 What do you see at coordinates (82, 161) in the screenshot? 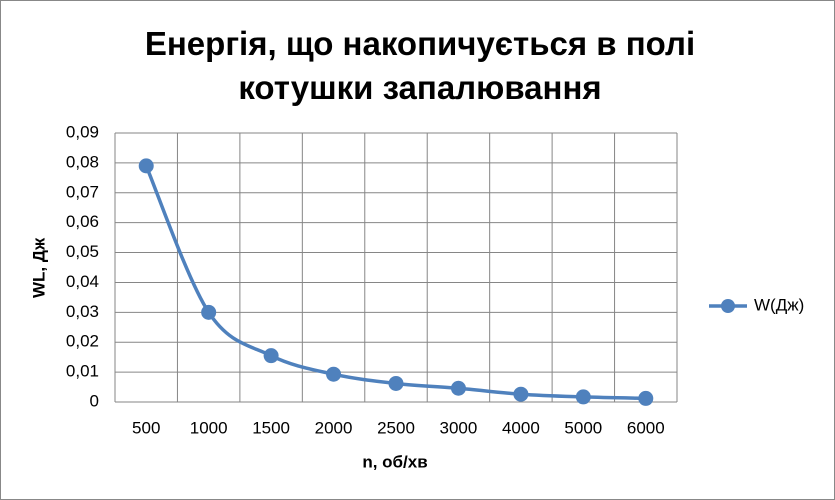
I see `y-tick-label: 0,08` at bounding box center [82, 161].